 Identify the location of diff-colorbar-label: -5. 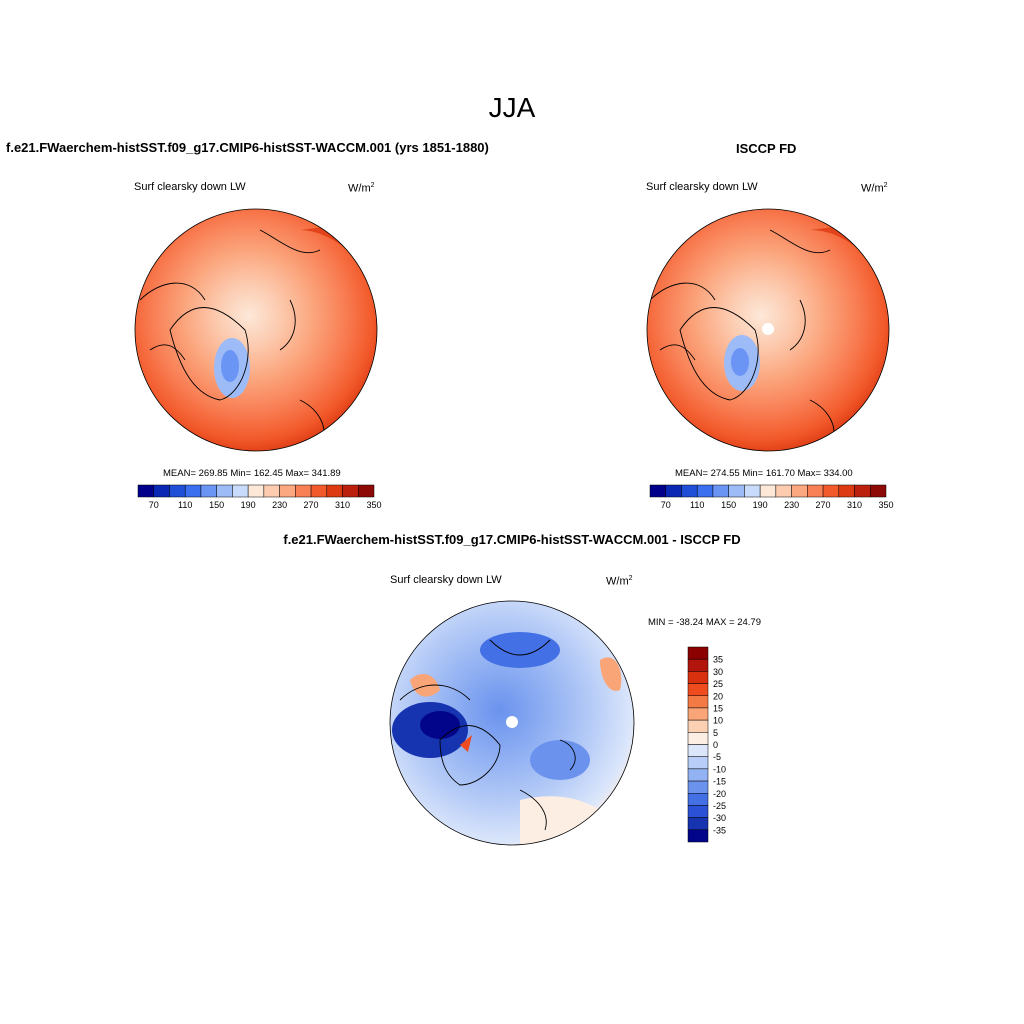
(717, 757).